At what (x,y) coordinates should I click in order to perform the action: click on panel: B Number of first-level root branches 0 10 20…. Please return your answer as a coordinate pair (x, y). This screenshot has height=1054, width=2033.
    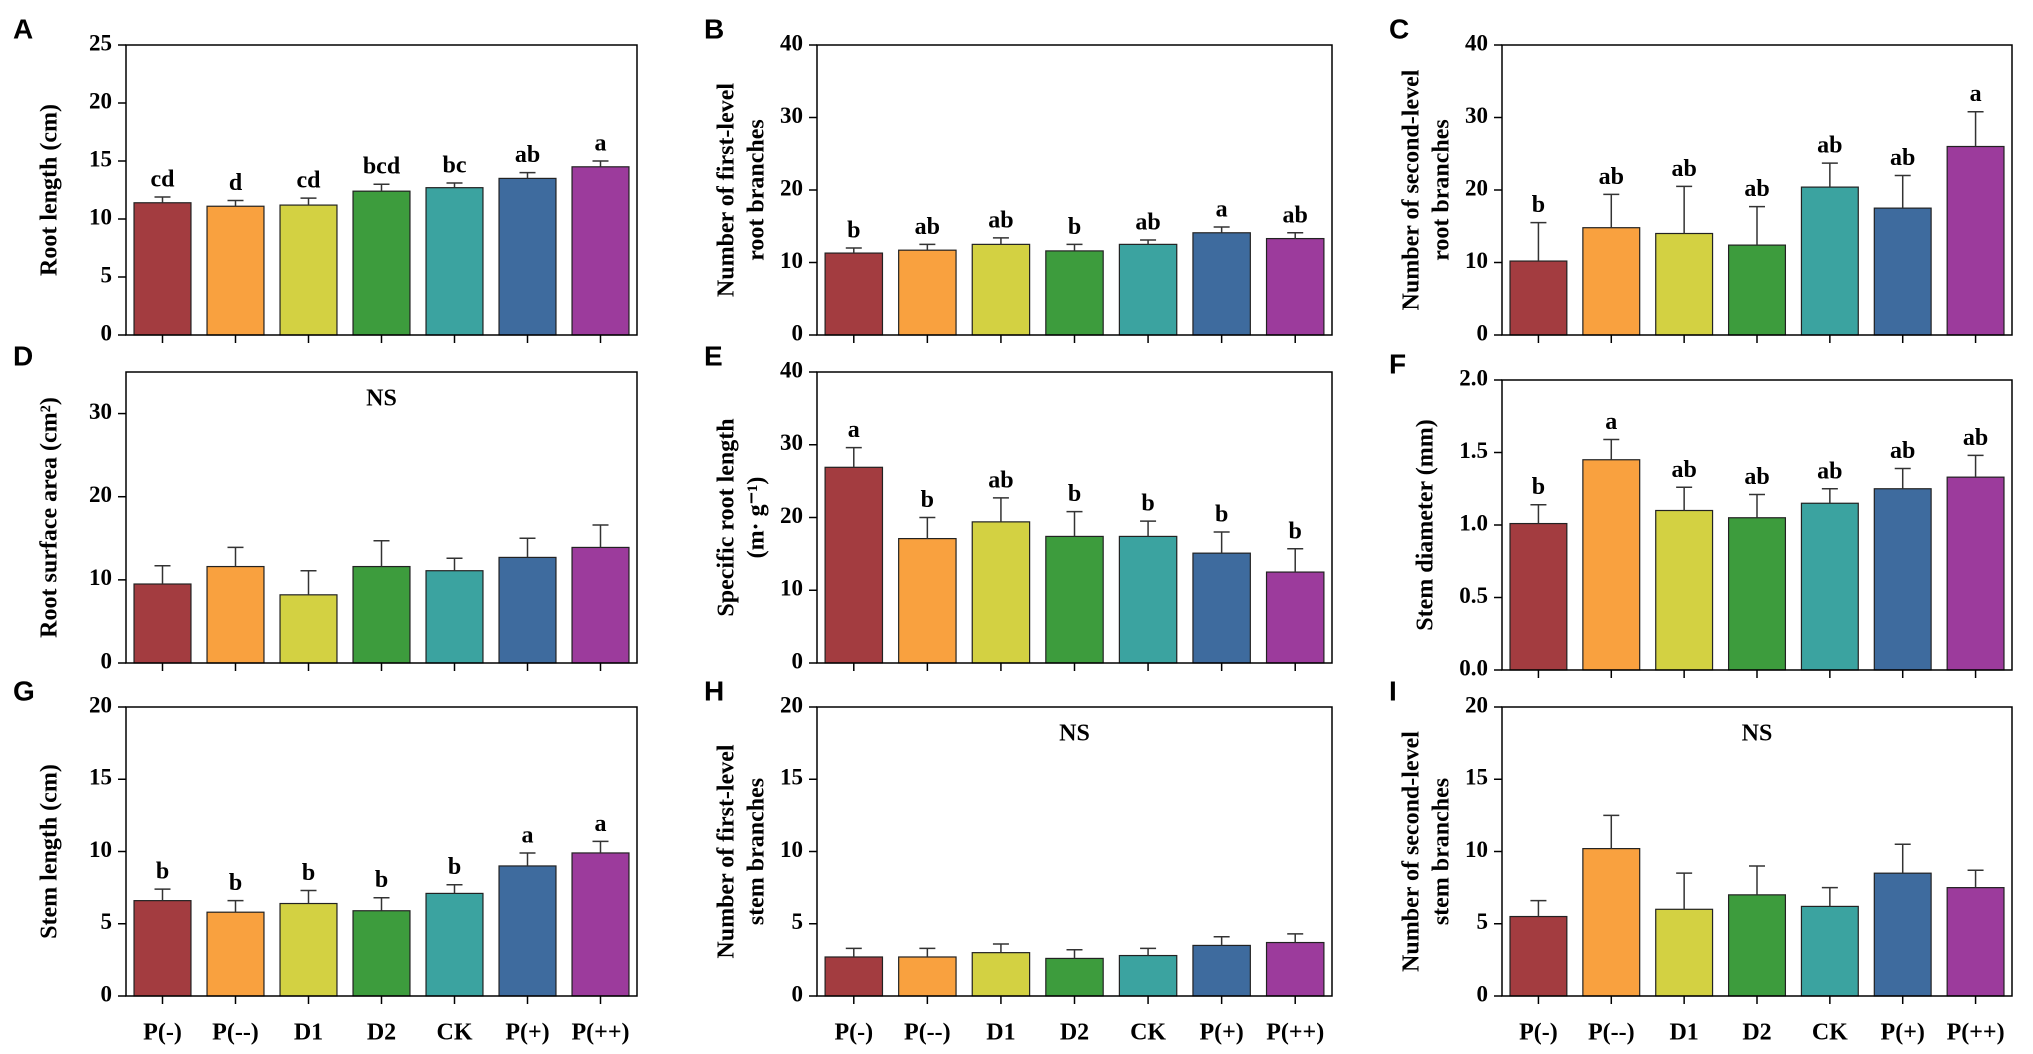
    Looking at the image, I should click on (1018, 179).